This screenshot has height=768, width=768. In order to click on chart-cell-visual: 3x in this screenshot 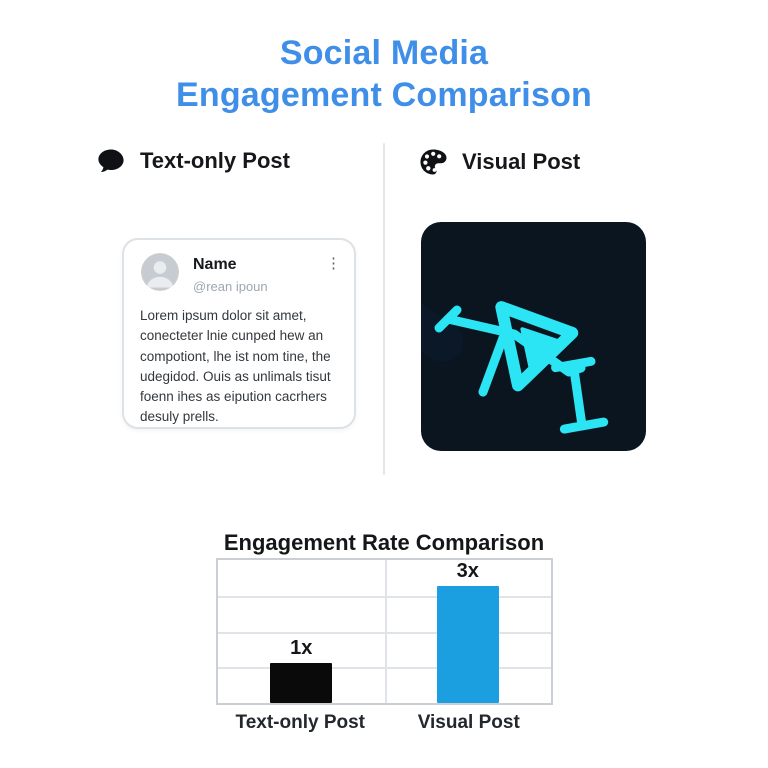, I will do `click(468, 631)`.